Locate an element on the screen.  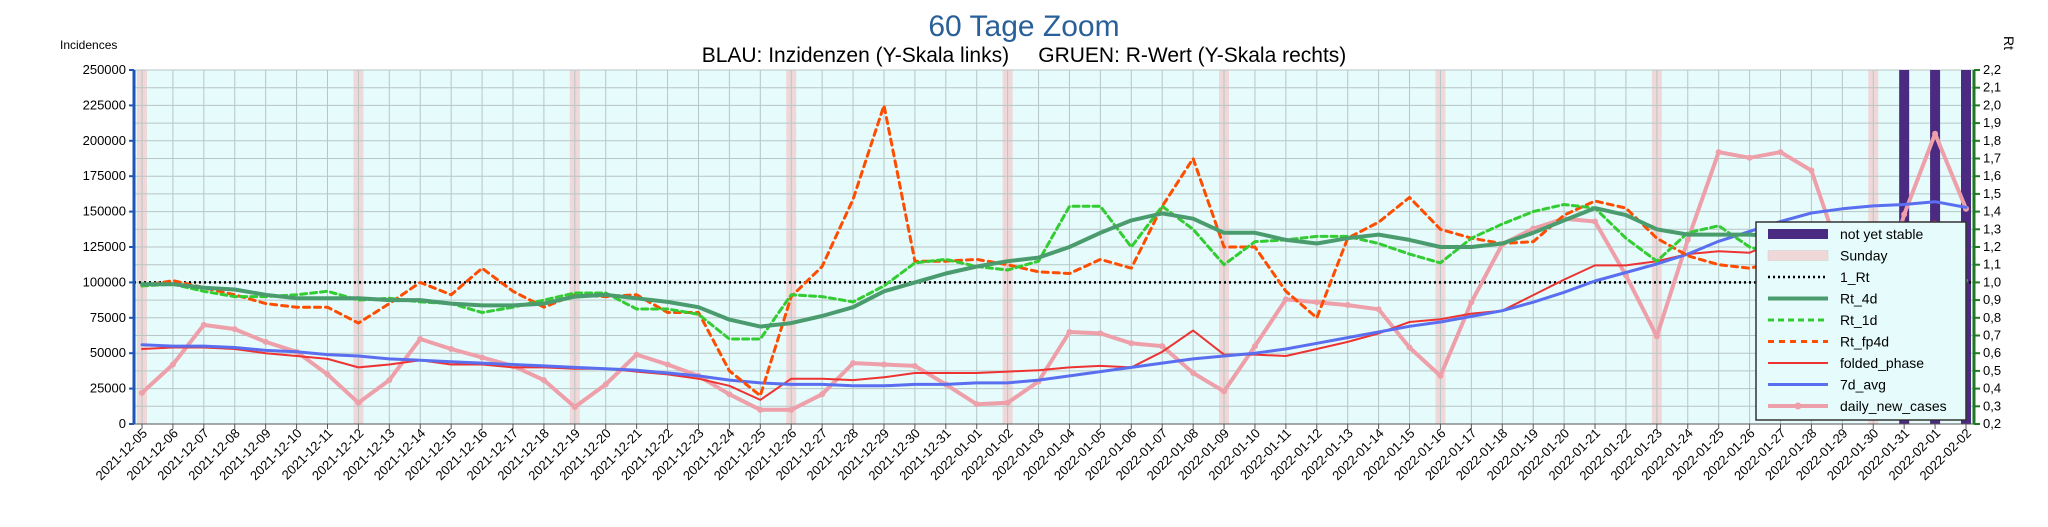
legend-item-sun: Sunday is located at coordinates (1827, 256).